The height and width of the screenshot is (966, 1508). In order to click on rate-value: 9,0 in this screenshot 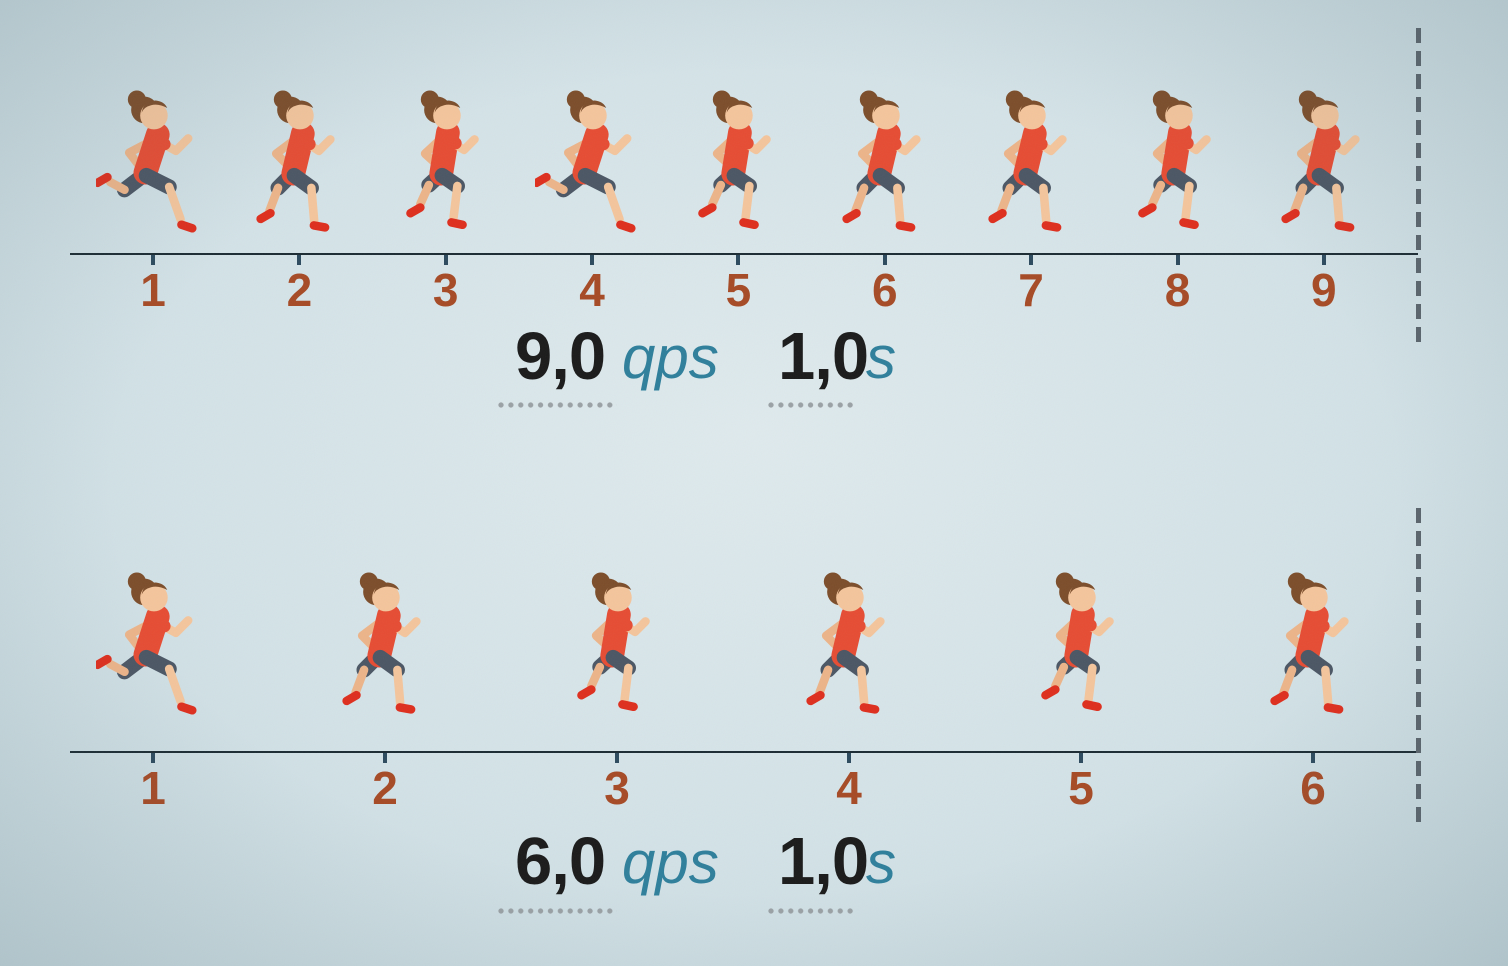, I will do `click(560, 356)`.